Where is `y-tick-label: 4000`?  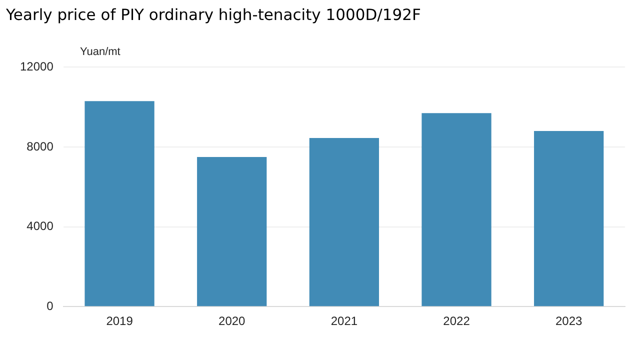
y-tick-label: 4000 is located at coordinates (40, 226).